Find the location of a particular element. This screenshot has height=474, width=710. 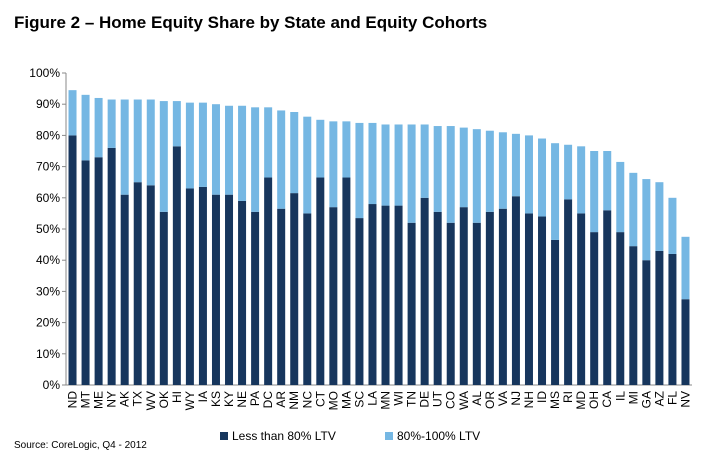

x-tick-label: NV is located at coordinates (685, 399).